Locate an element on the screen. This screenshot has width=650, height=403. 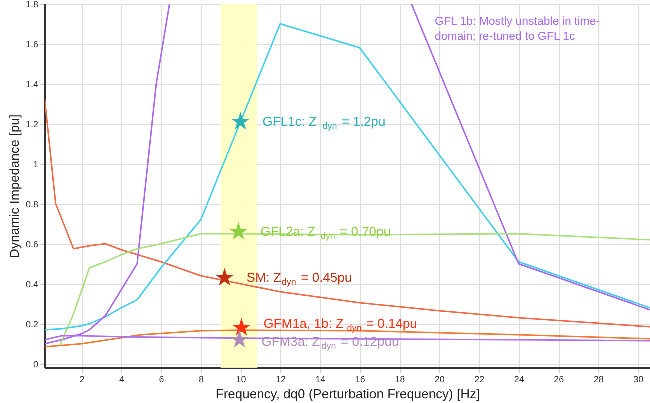
y-tick-label: 0.2 is located at coordinates (32, 325).